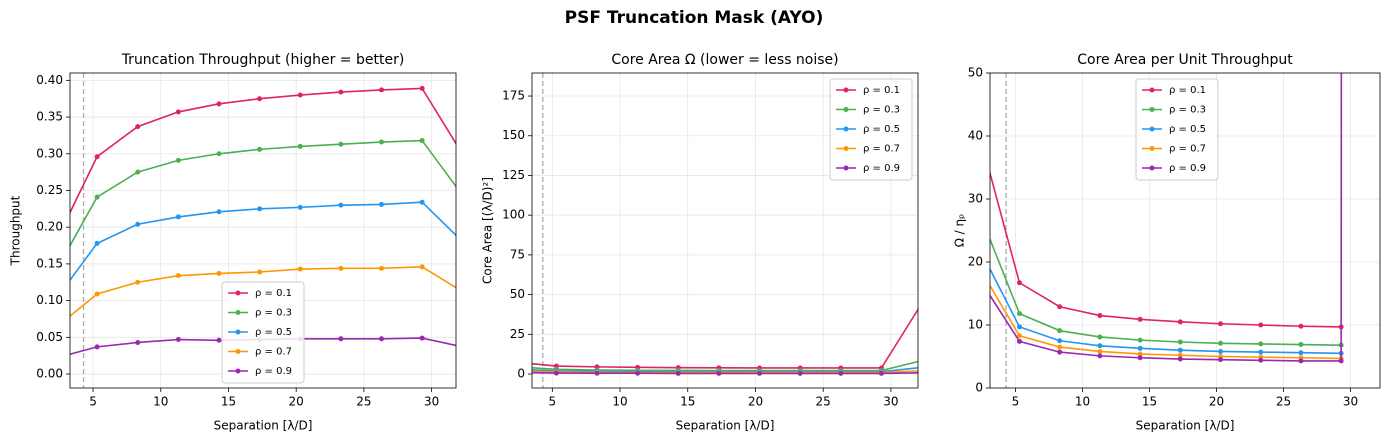 The image size is (1389, 446). I want to click on legend-label: ρ = 0.5, so click(273, 332).